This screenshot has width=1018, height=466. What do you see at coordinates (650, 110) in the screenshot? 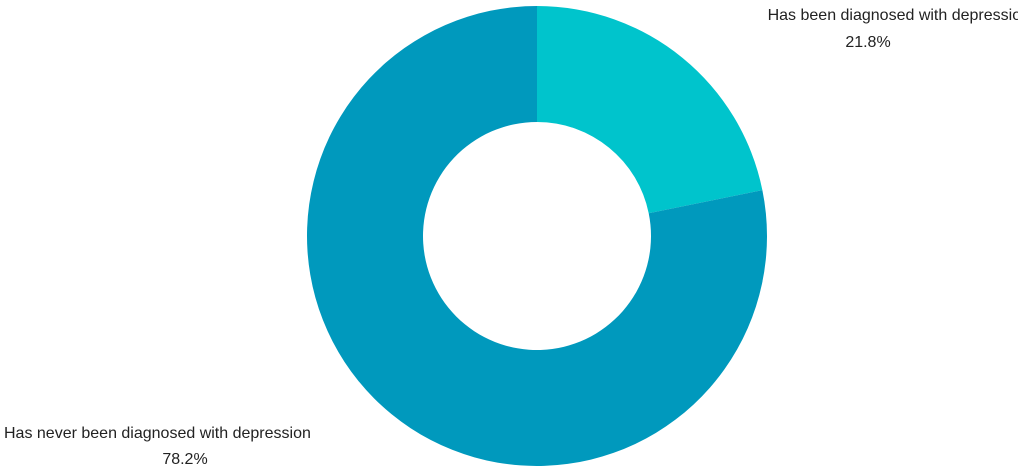
I see `slice-diagnosed` at bounding box center [650, 110].